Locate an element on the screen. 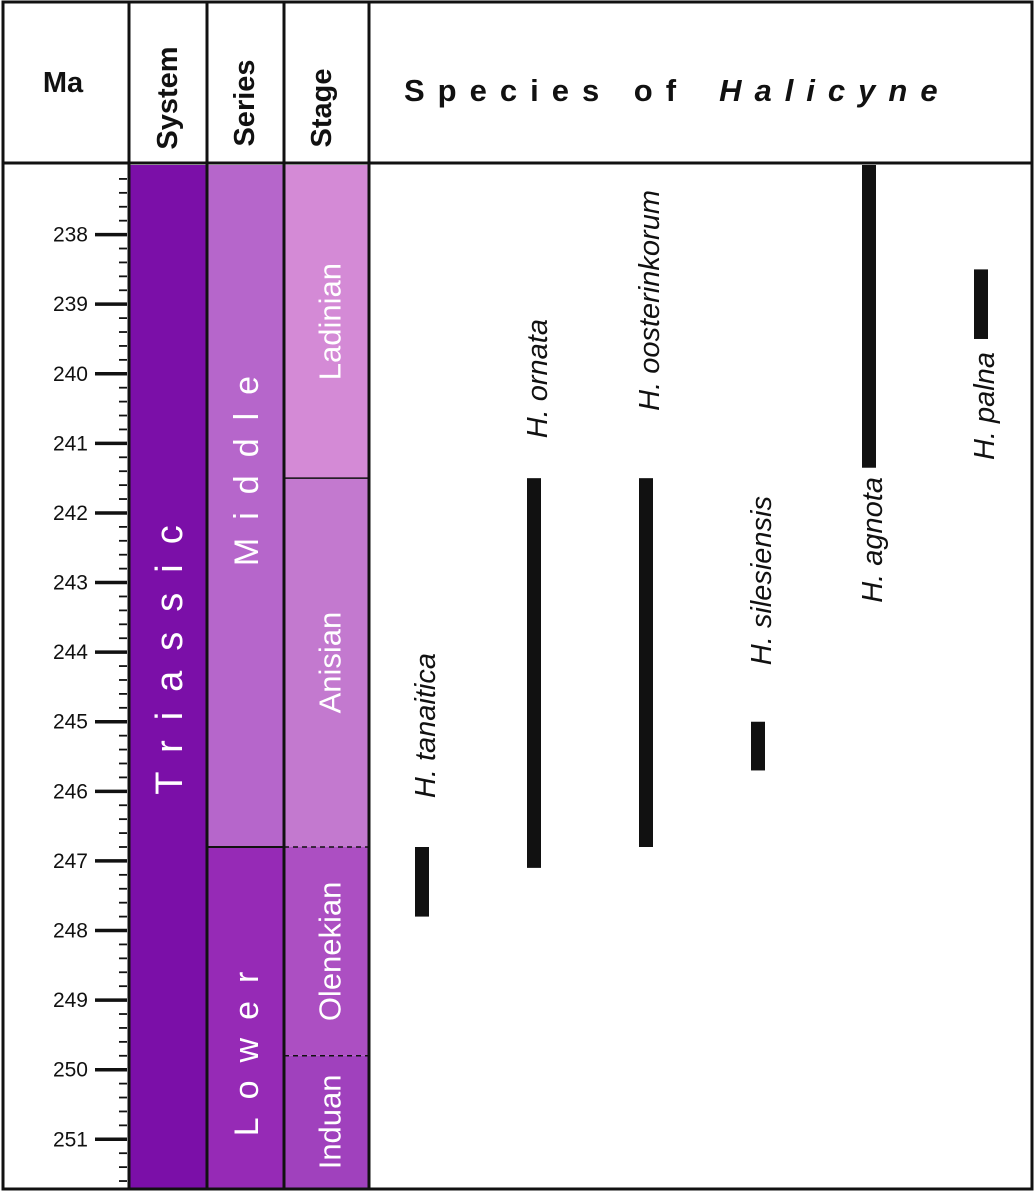  system-band-triassic is located at coordinates (168, 676).